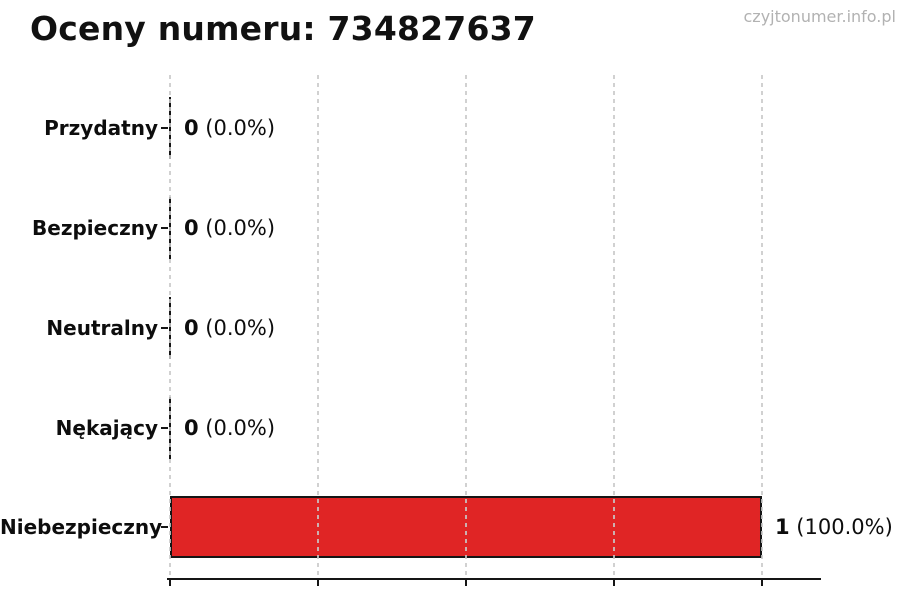 Image resolution: width=900 pixels, height=600 pixels. I want to click on category-label: Bezpieczny, so click(95, 228).